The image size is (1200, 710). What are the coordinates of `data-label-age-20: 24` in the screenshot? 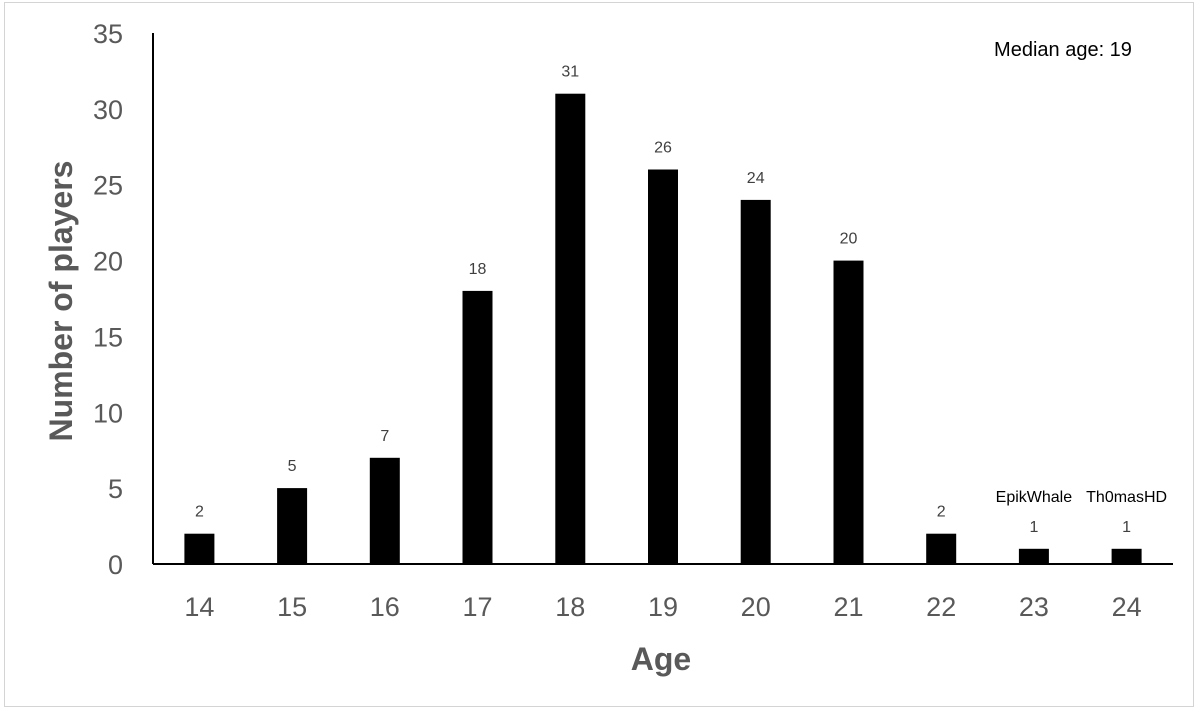 It's located at (756, 178).